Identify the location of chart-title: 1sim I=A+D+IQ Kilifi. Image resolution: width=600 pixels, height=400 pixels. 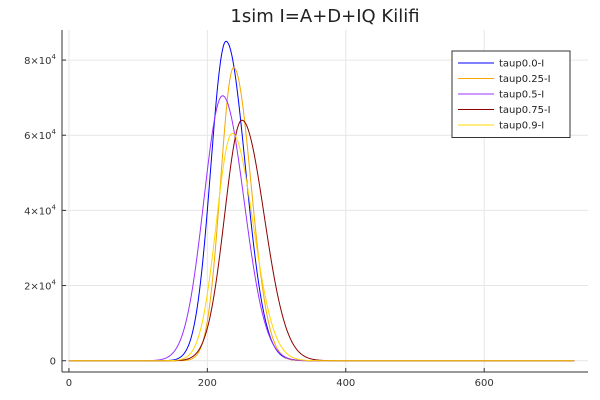
(324, 16).